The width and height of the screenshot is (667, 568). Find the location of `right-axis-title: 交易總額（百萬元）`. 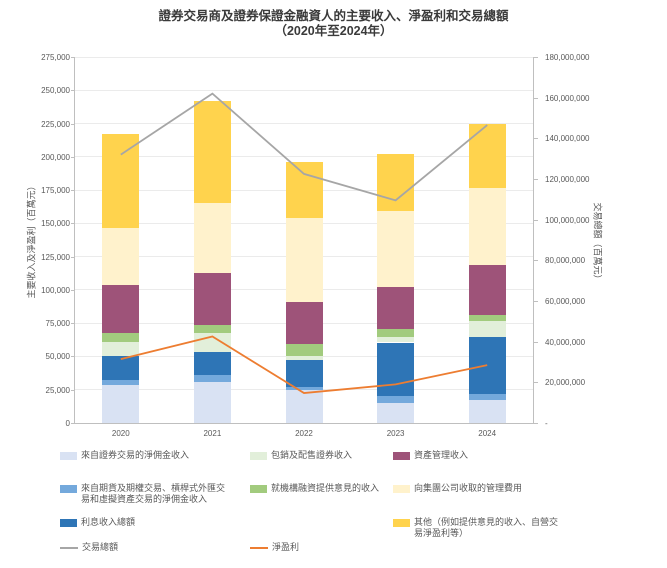

right-axis-title: 交易總額（百萬元） is located at coordinates (597, 243).